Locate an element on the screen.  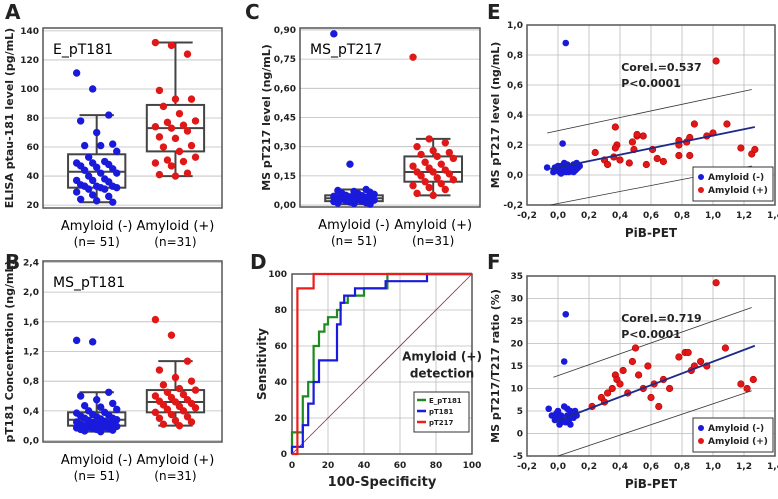
group-label: Amyloid (-) is located at coordinates (97, 226).